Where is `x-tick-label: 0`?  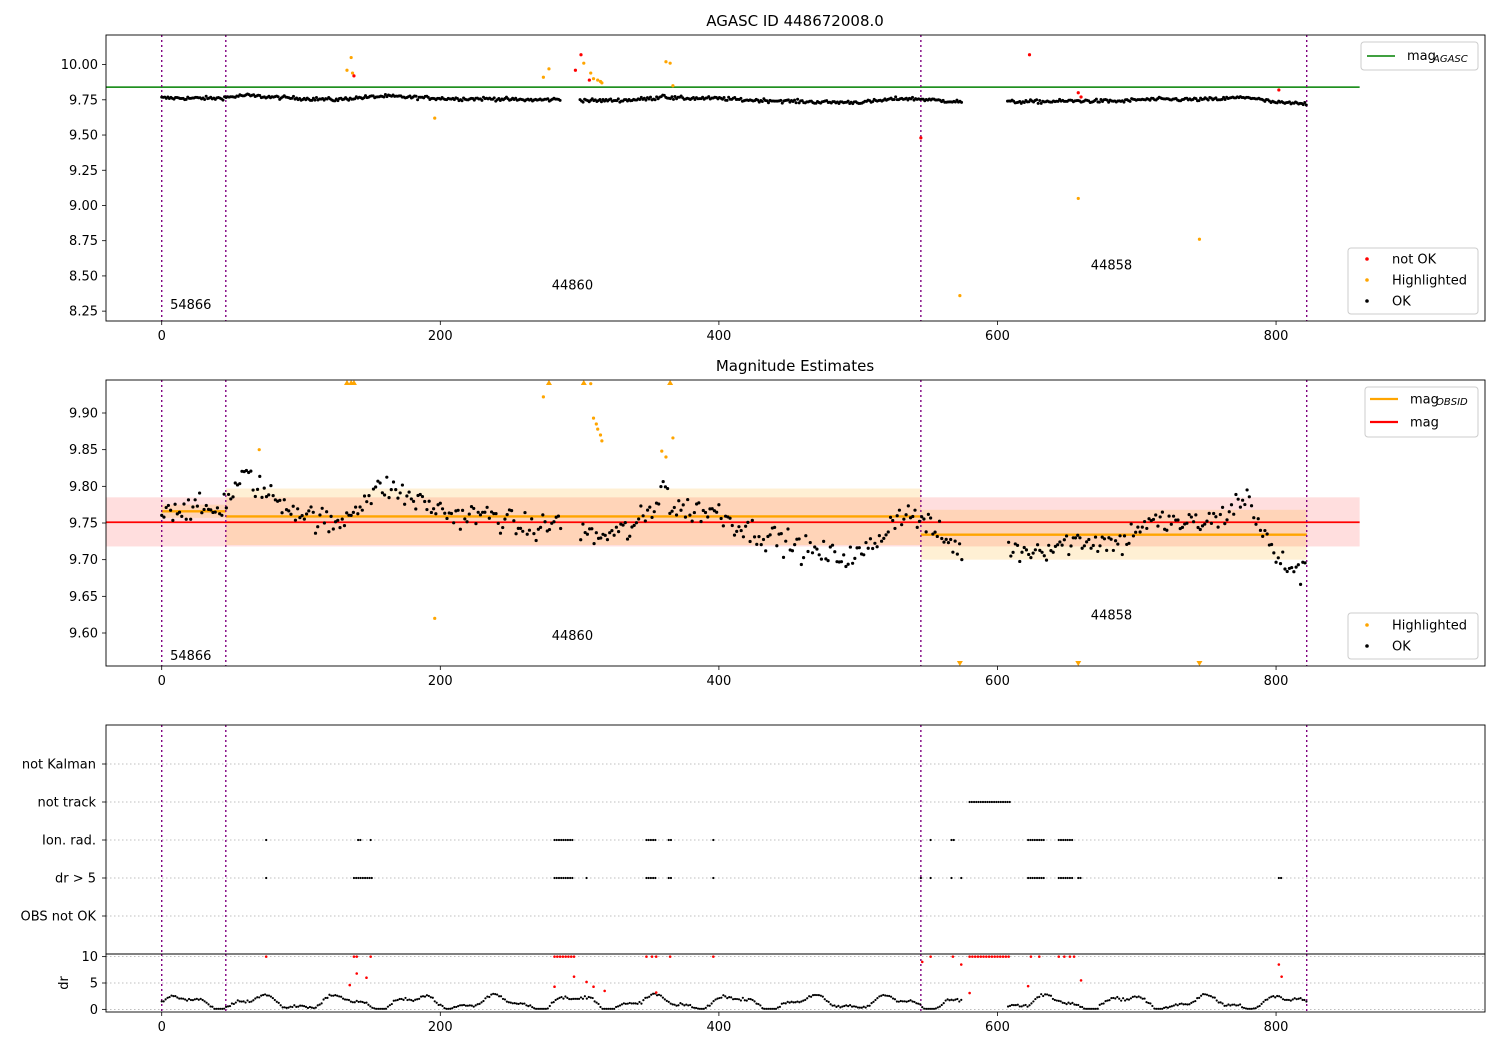
x-tick-label: 0 is located at coordinates (162, 336).